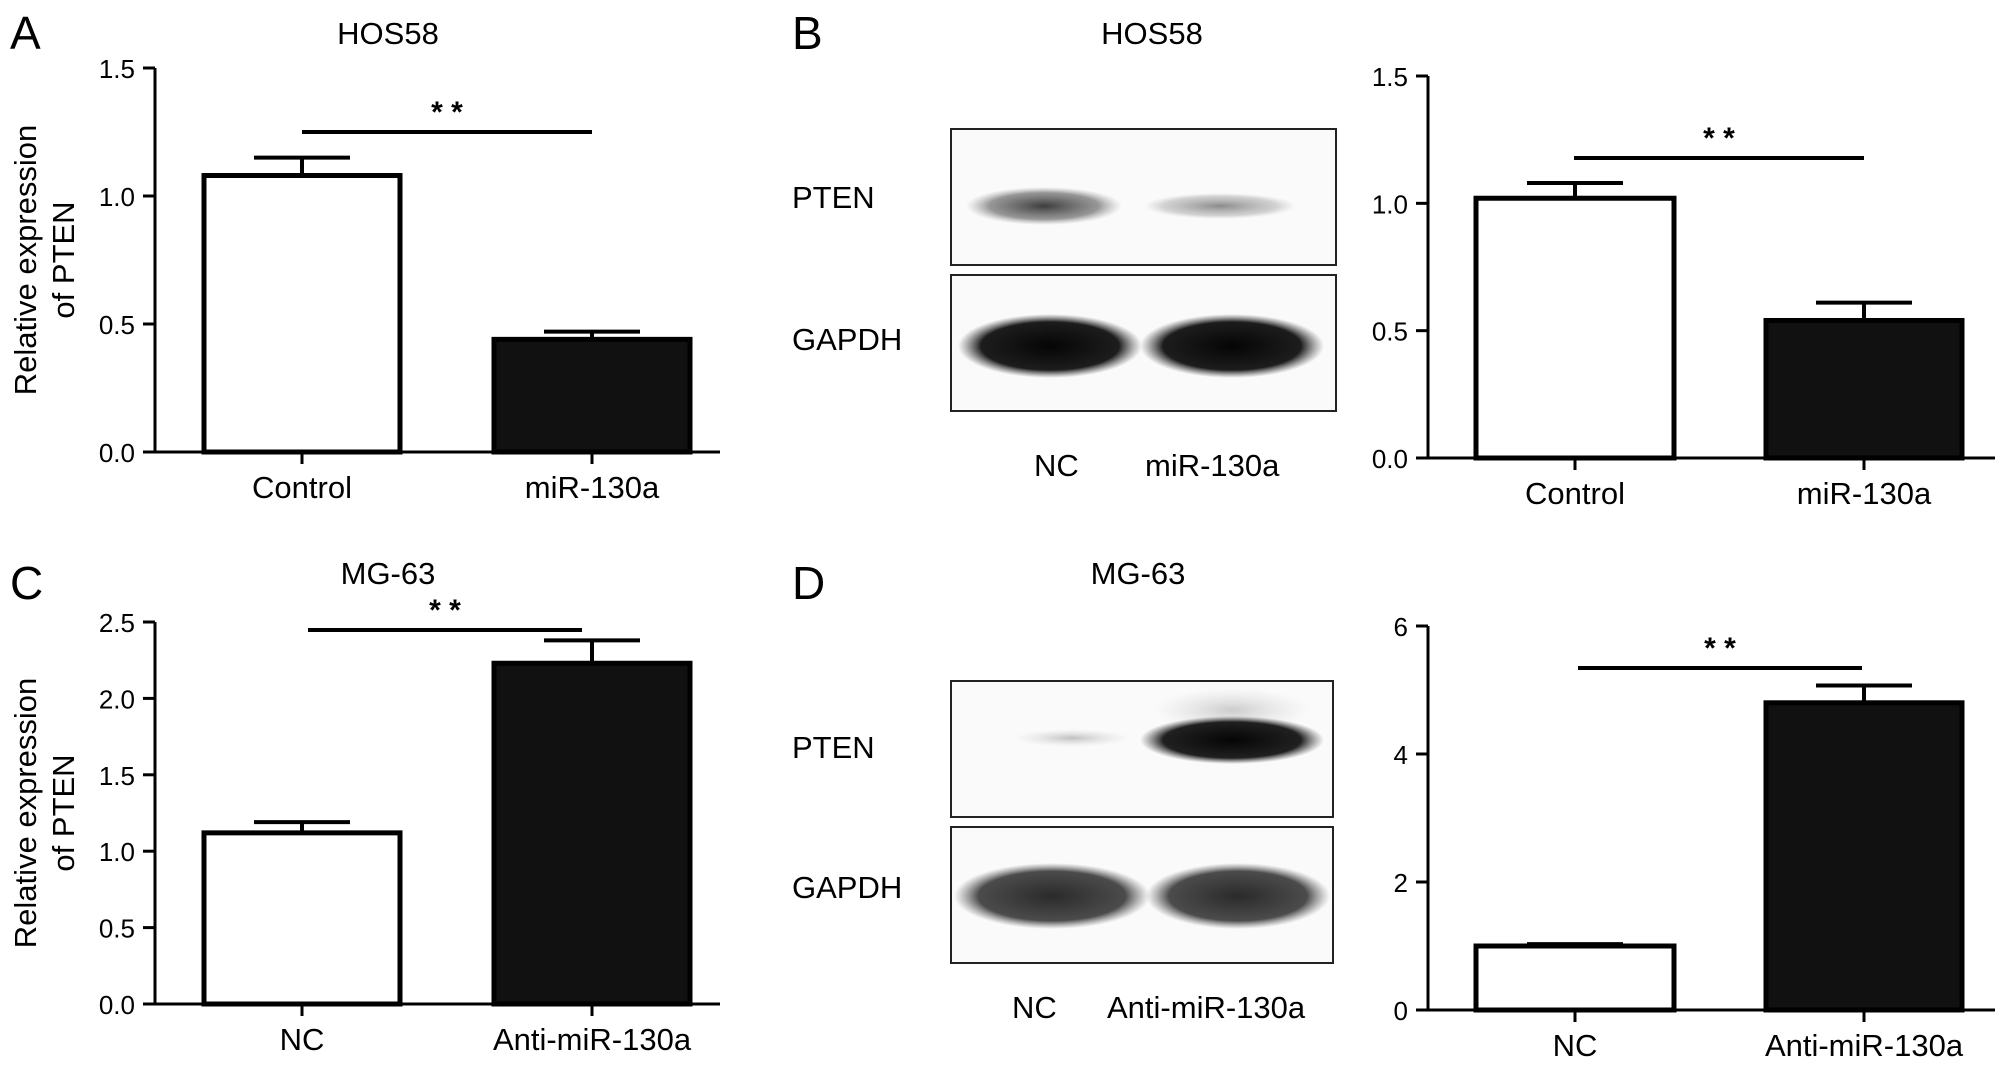  I want to click on panel-letter-a: A, so click(25, 33).